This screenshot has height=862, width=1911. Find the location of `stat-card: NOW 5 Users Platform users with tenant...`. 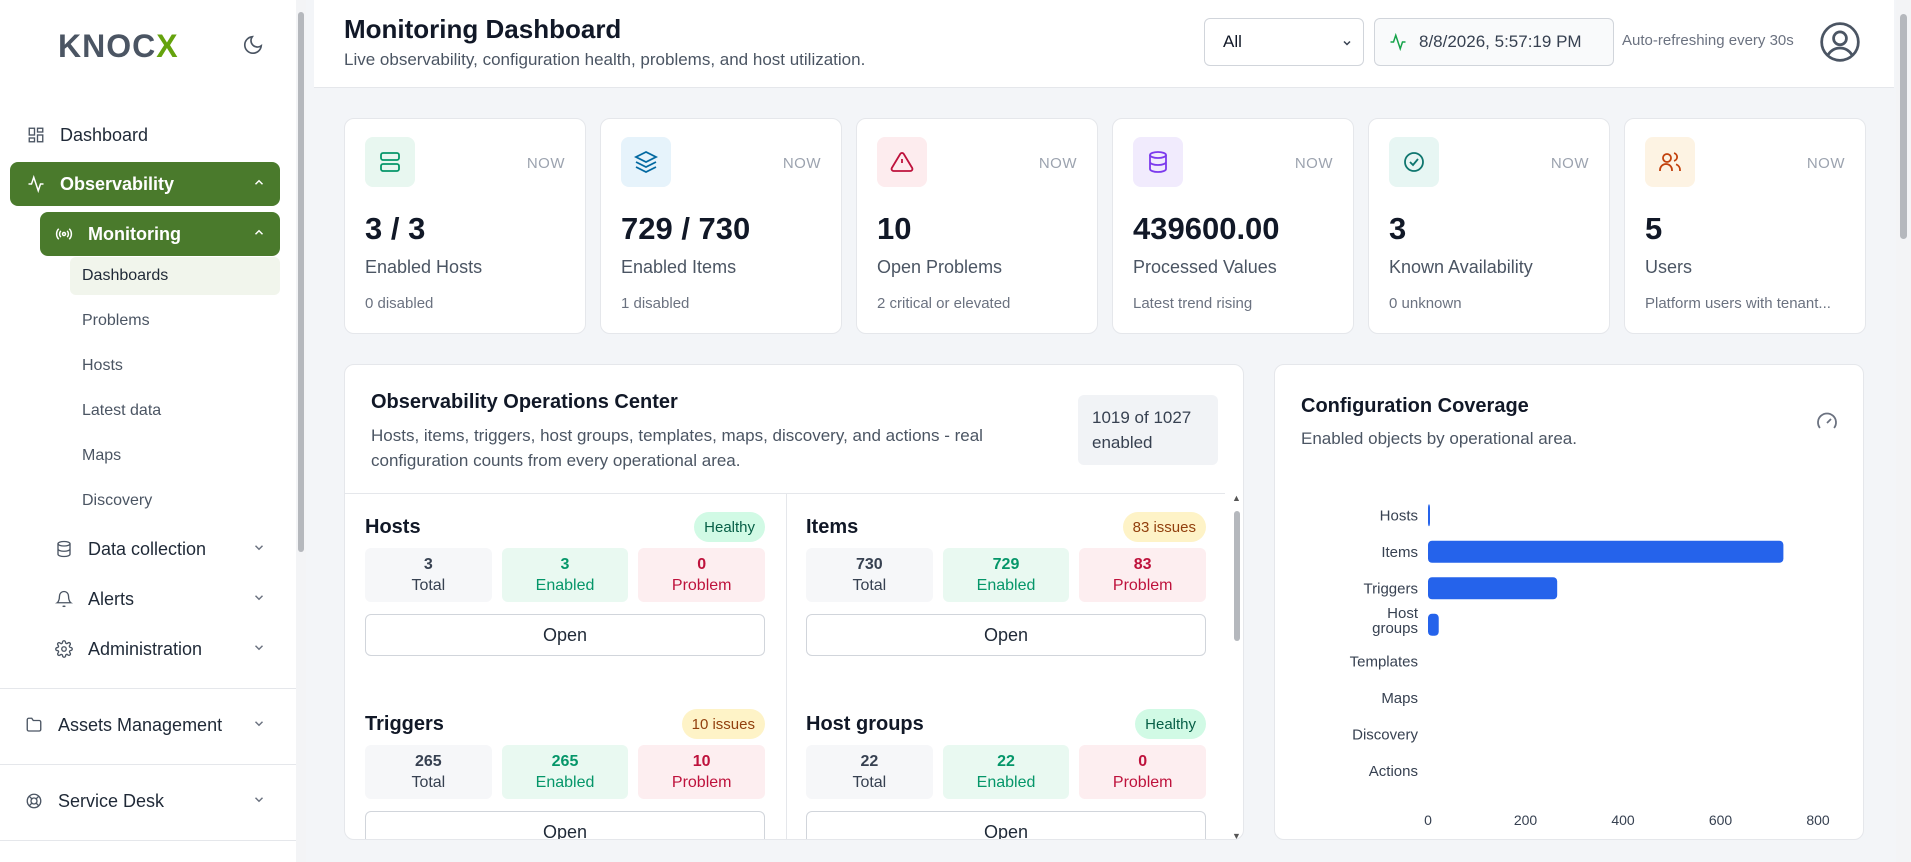

stat-card: NOW 5 Users Platform users with tenant... is located at coordinates (1745, 226).